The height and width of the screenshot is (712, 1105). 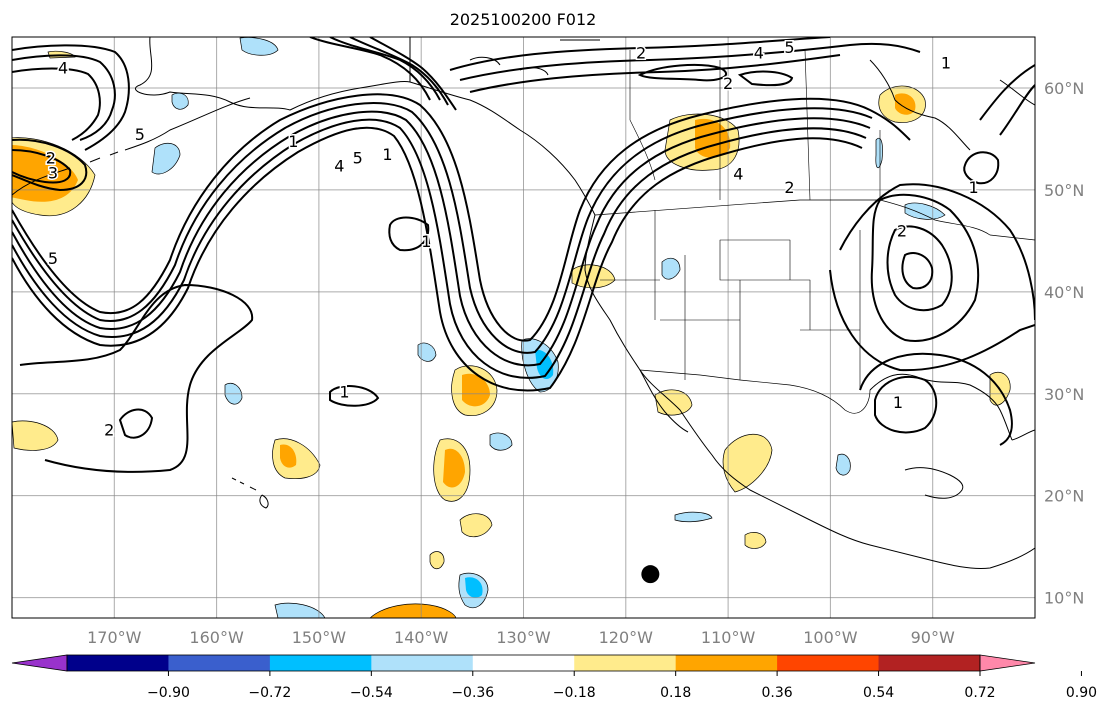 I want to click on panhandle-coastline, so click(x=502, y=148).